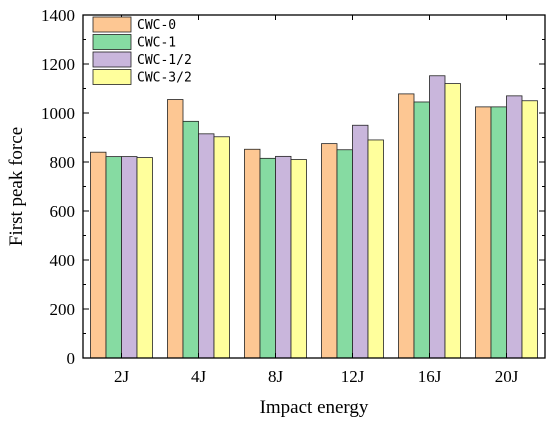 This screenshot has width=550, height=423. Describe the element at coordinates (63, 162) in the screenshot. I see `y-tick-label: 800` at that location.